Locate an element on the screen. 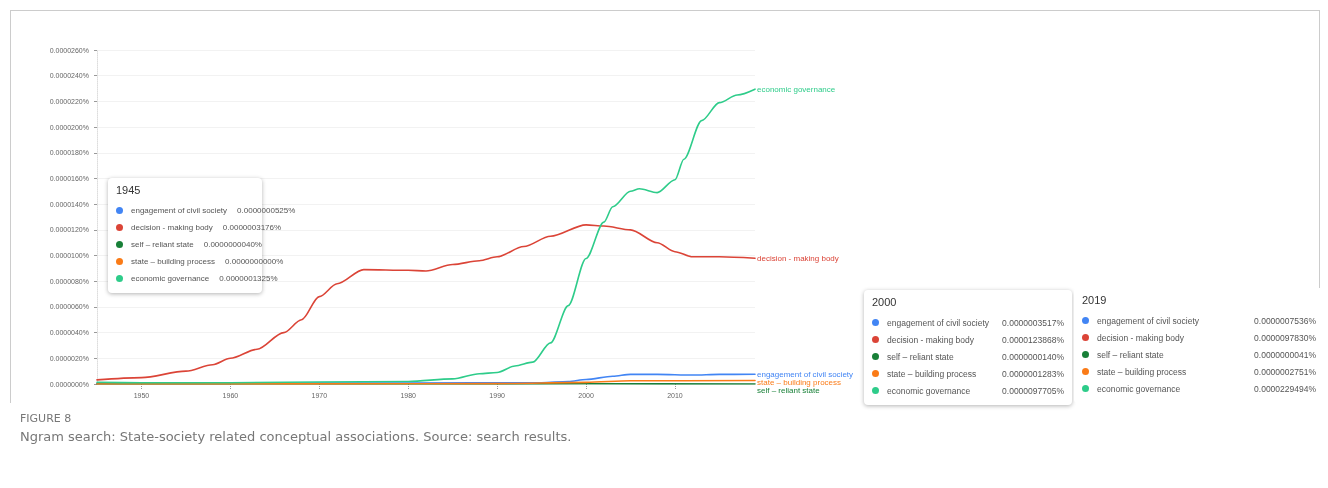 This screenshot has width=1328, height=488. annotation: 1945 is located at coordinates (129, 190).